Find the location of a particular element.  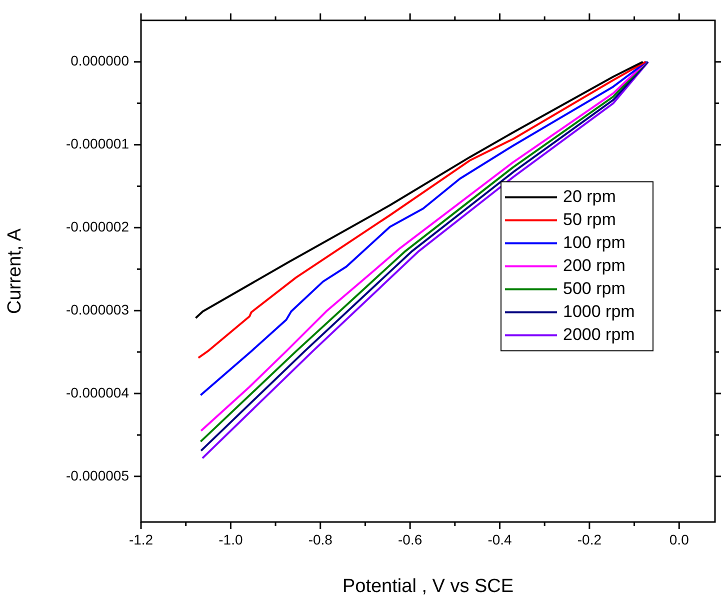

legend-label: 2000 rpm is located at coordinates (599, 334).